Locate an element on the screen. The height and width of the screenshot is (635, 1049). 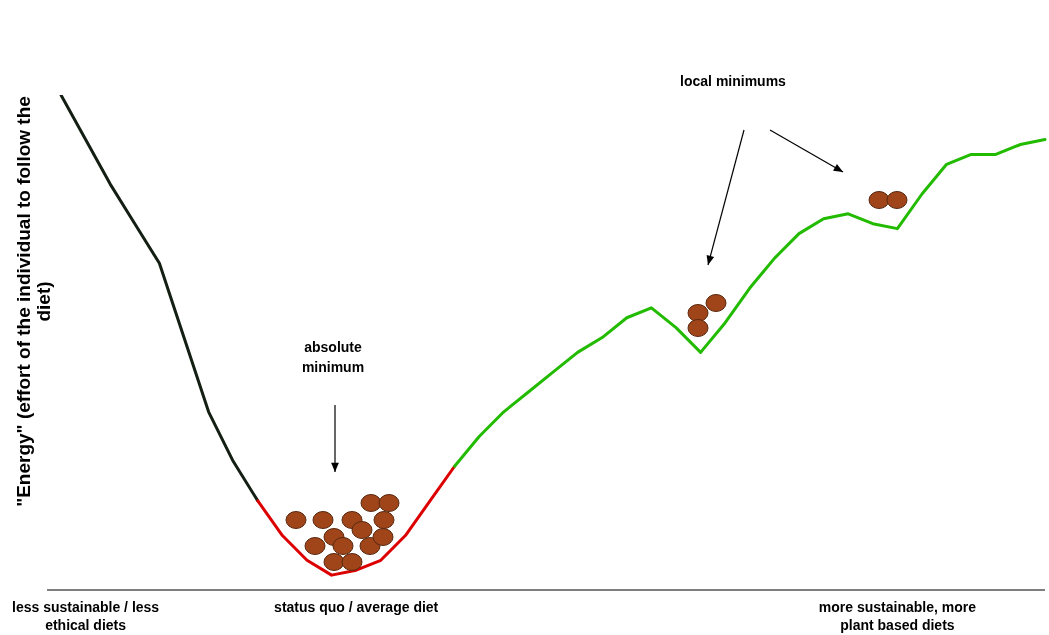
annotation: absolute minimum is located at coordinates (333, 357).